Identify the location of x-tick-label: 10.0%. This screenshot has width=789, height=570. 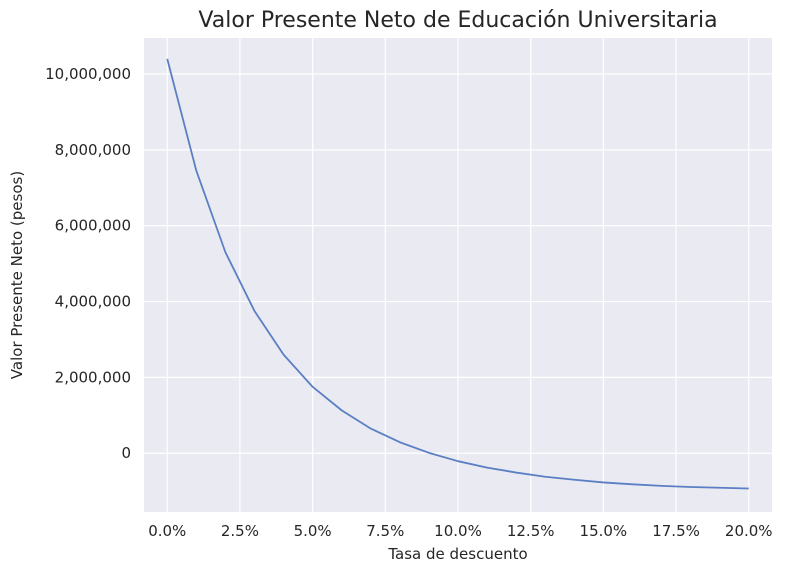
(458, 531).